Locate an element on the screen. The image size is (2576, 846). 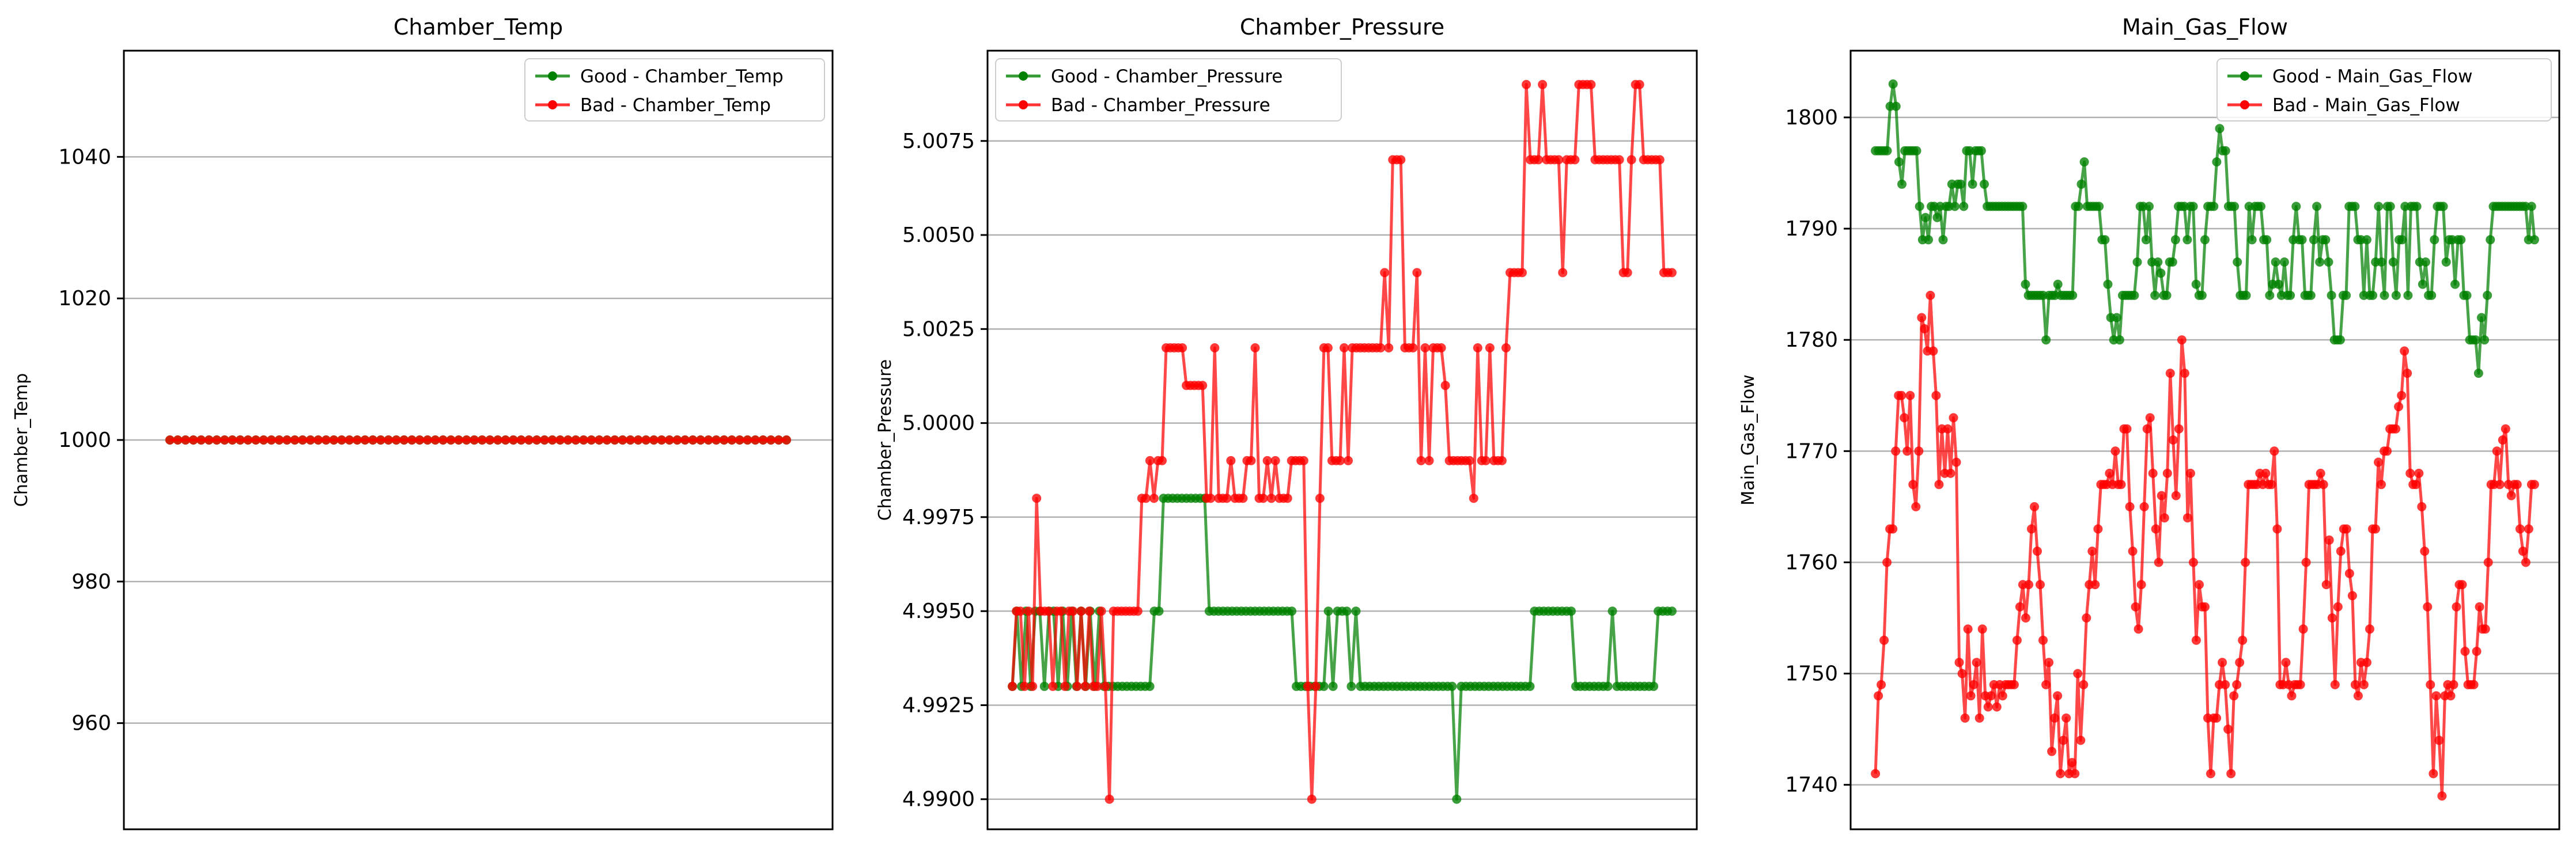
y-tick-label: 5.0000 is located at coordinates (938, 423).